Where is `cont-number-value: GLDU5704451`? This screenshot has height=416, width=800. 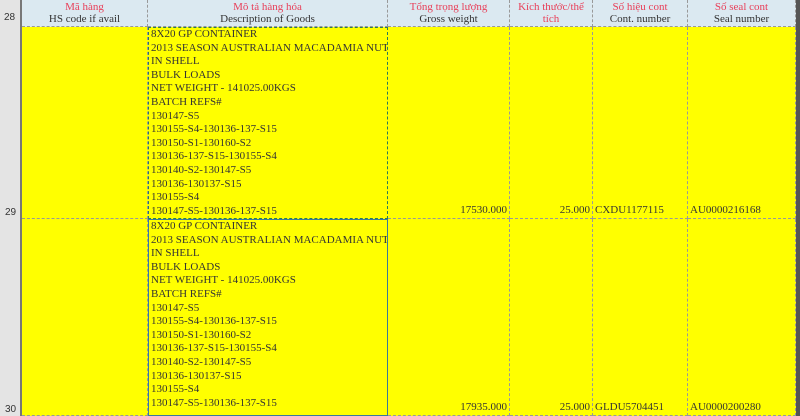 cont-number-value: GLDU5704451 is located at coordinates (630, 407).